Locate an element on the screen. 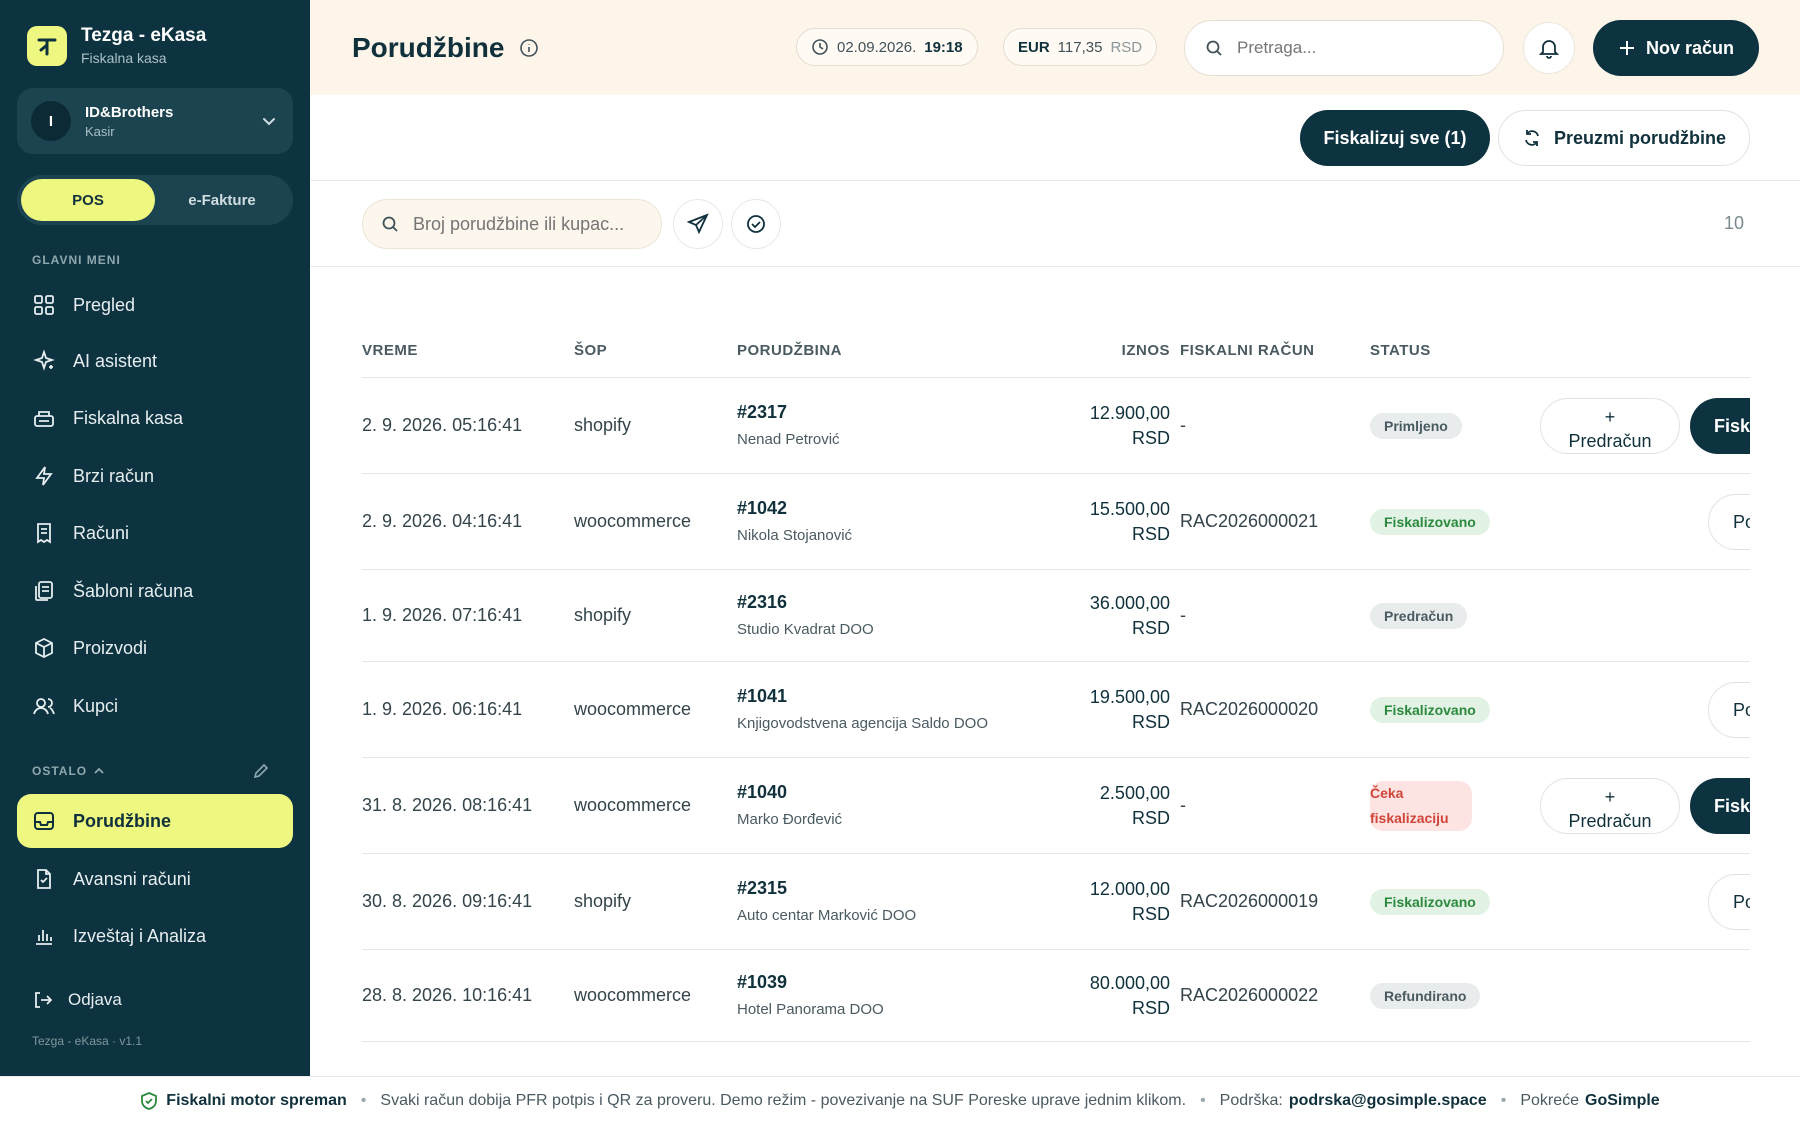 The width and height of the screenshot is (1800, 1125). rate-value: 117,35 is located at coordinates (1080, 47).